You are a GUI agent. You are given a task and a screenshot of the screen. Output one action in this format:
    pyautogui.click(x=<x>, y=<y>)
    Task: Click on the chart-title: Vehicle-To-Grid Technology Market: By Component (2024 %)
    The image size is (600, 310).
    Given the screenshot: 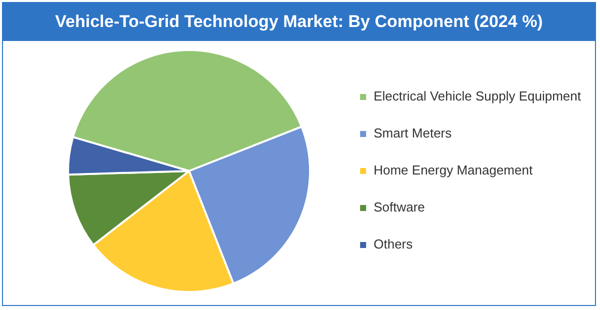 What is the action you would take?
    pyautogui.click(x=299, y=22)
    